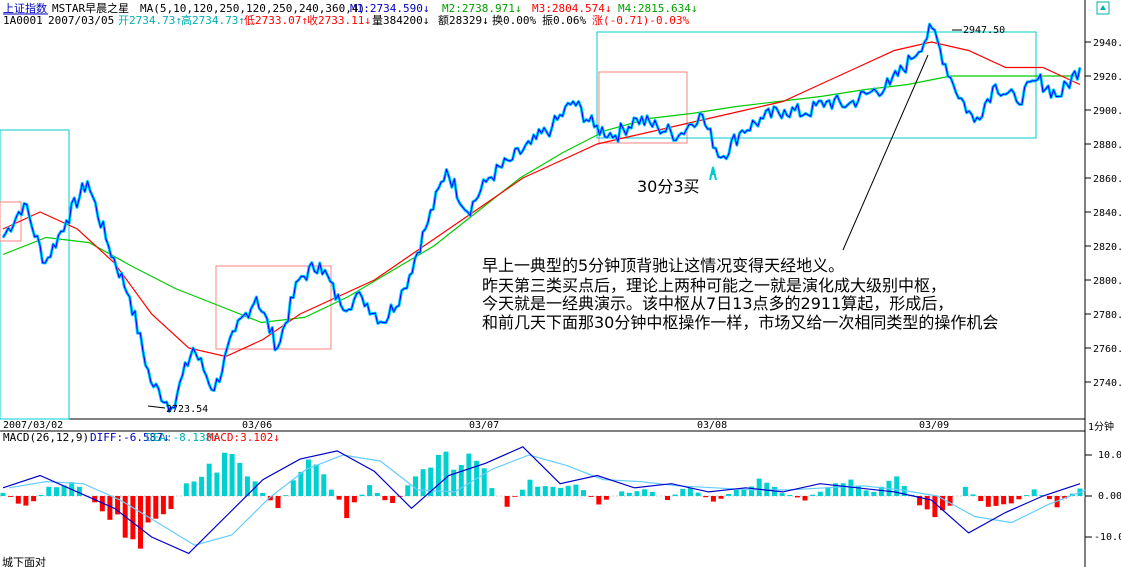 The height and width of the screenshot is (567, 1121). I want to click on date-label-0: 2007/03/02, so click(33, 425).